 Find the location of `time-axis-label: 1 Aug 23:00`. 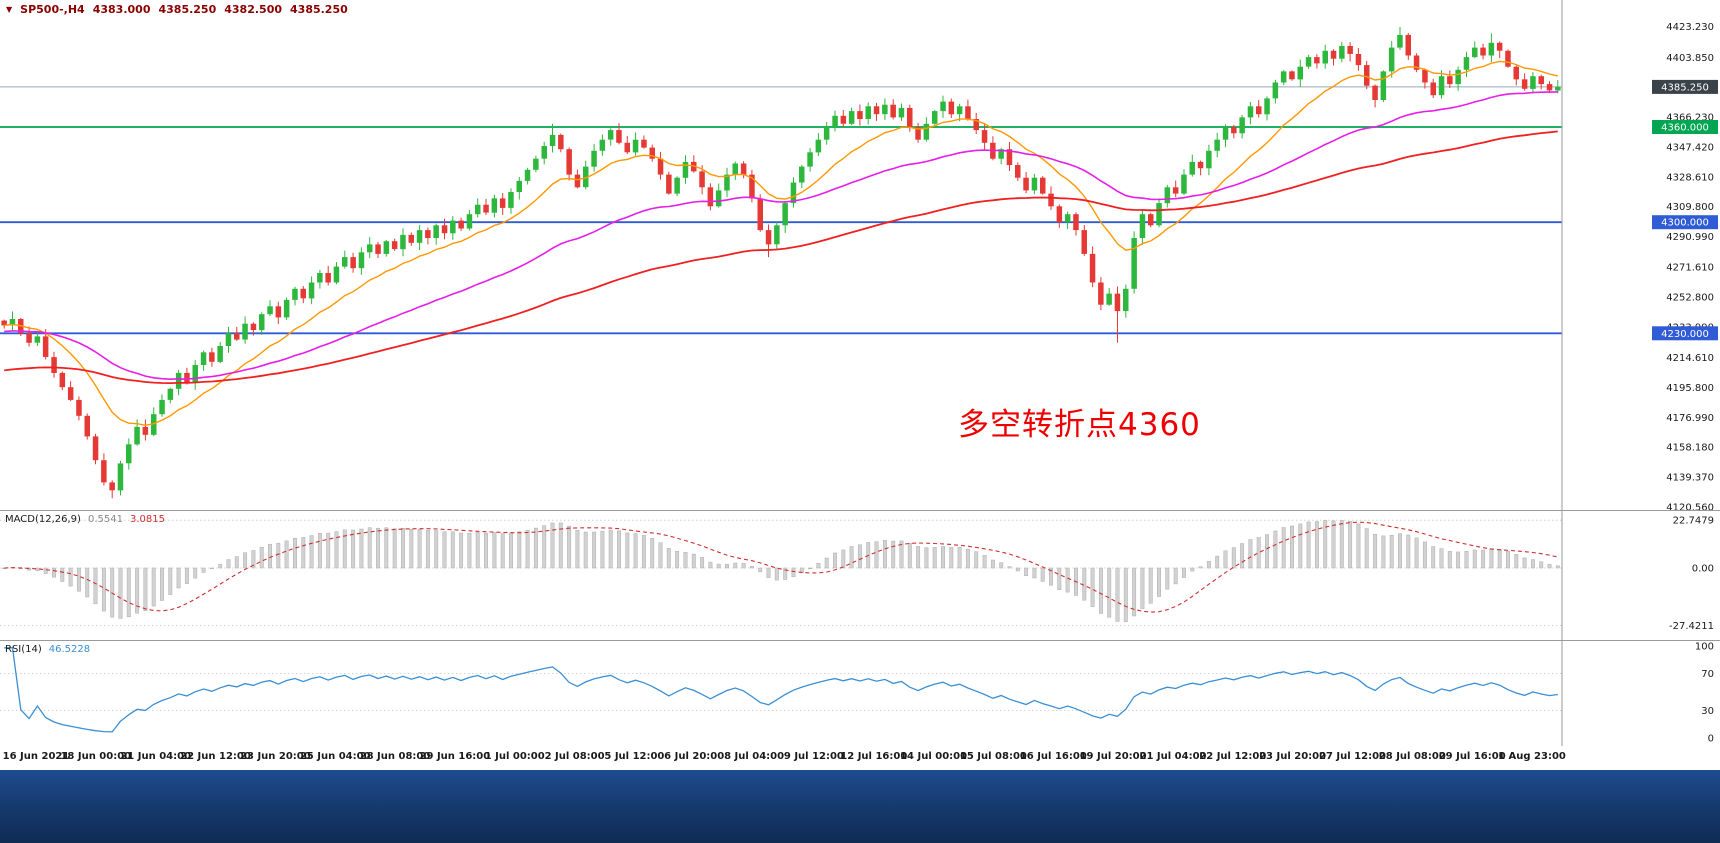

time-axis-label: 1 Aug 23:00 is located at coordinates (1532, 756).